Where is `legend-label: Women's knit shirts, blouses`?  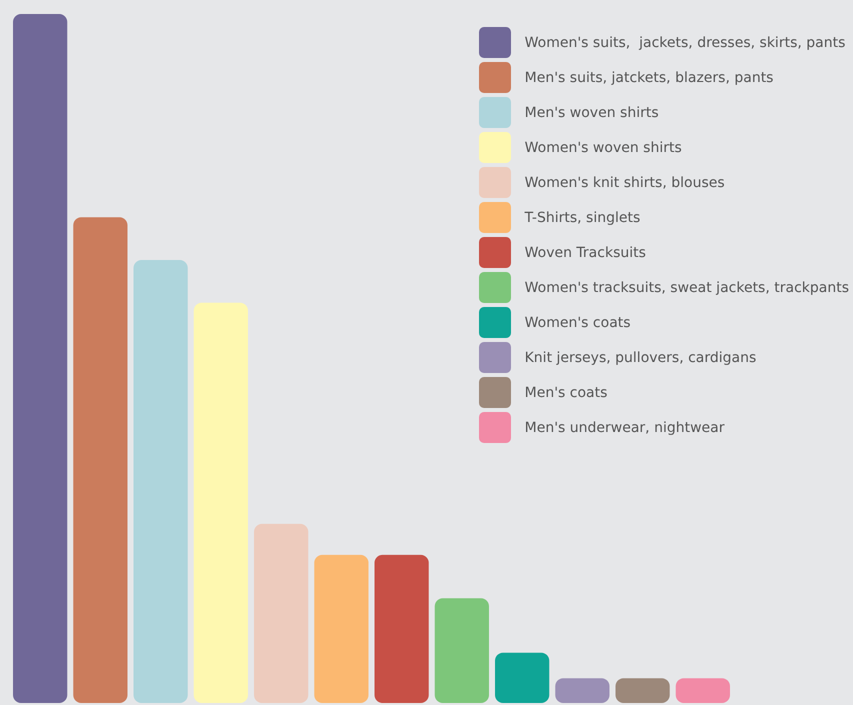 legend-label: Women's knit shirts, blouses is located at coordinates (624, 182).